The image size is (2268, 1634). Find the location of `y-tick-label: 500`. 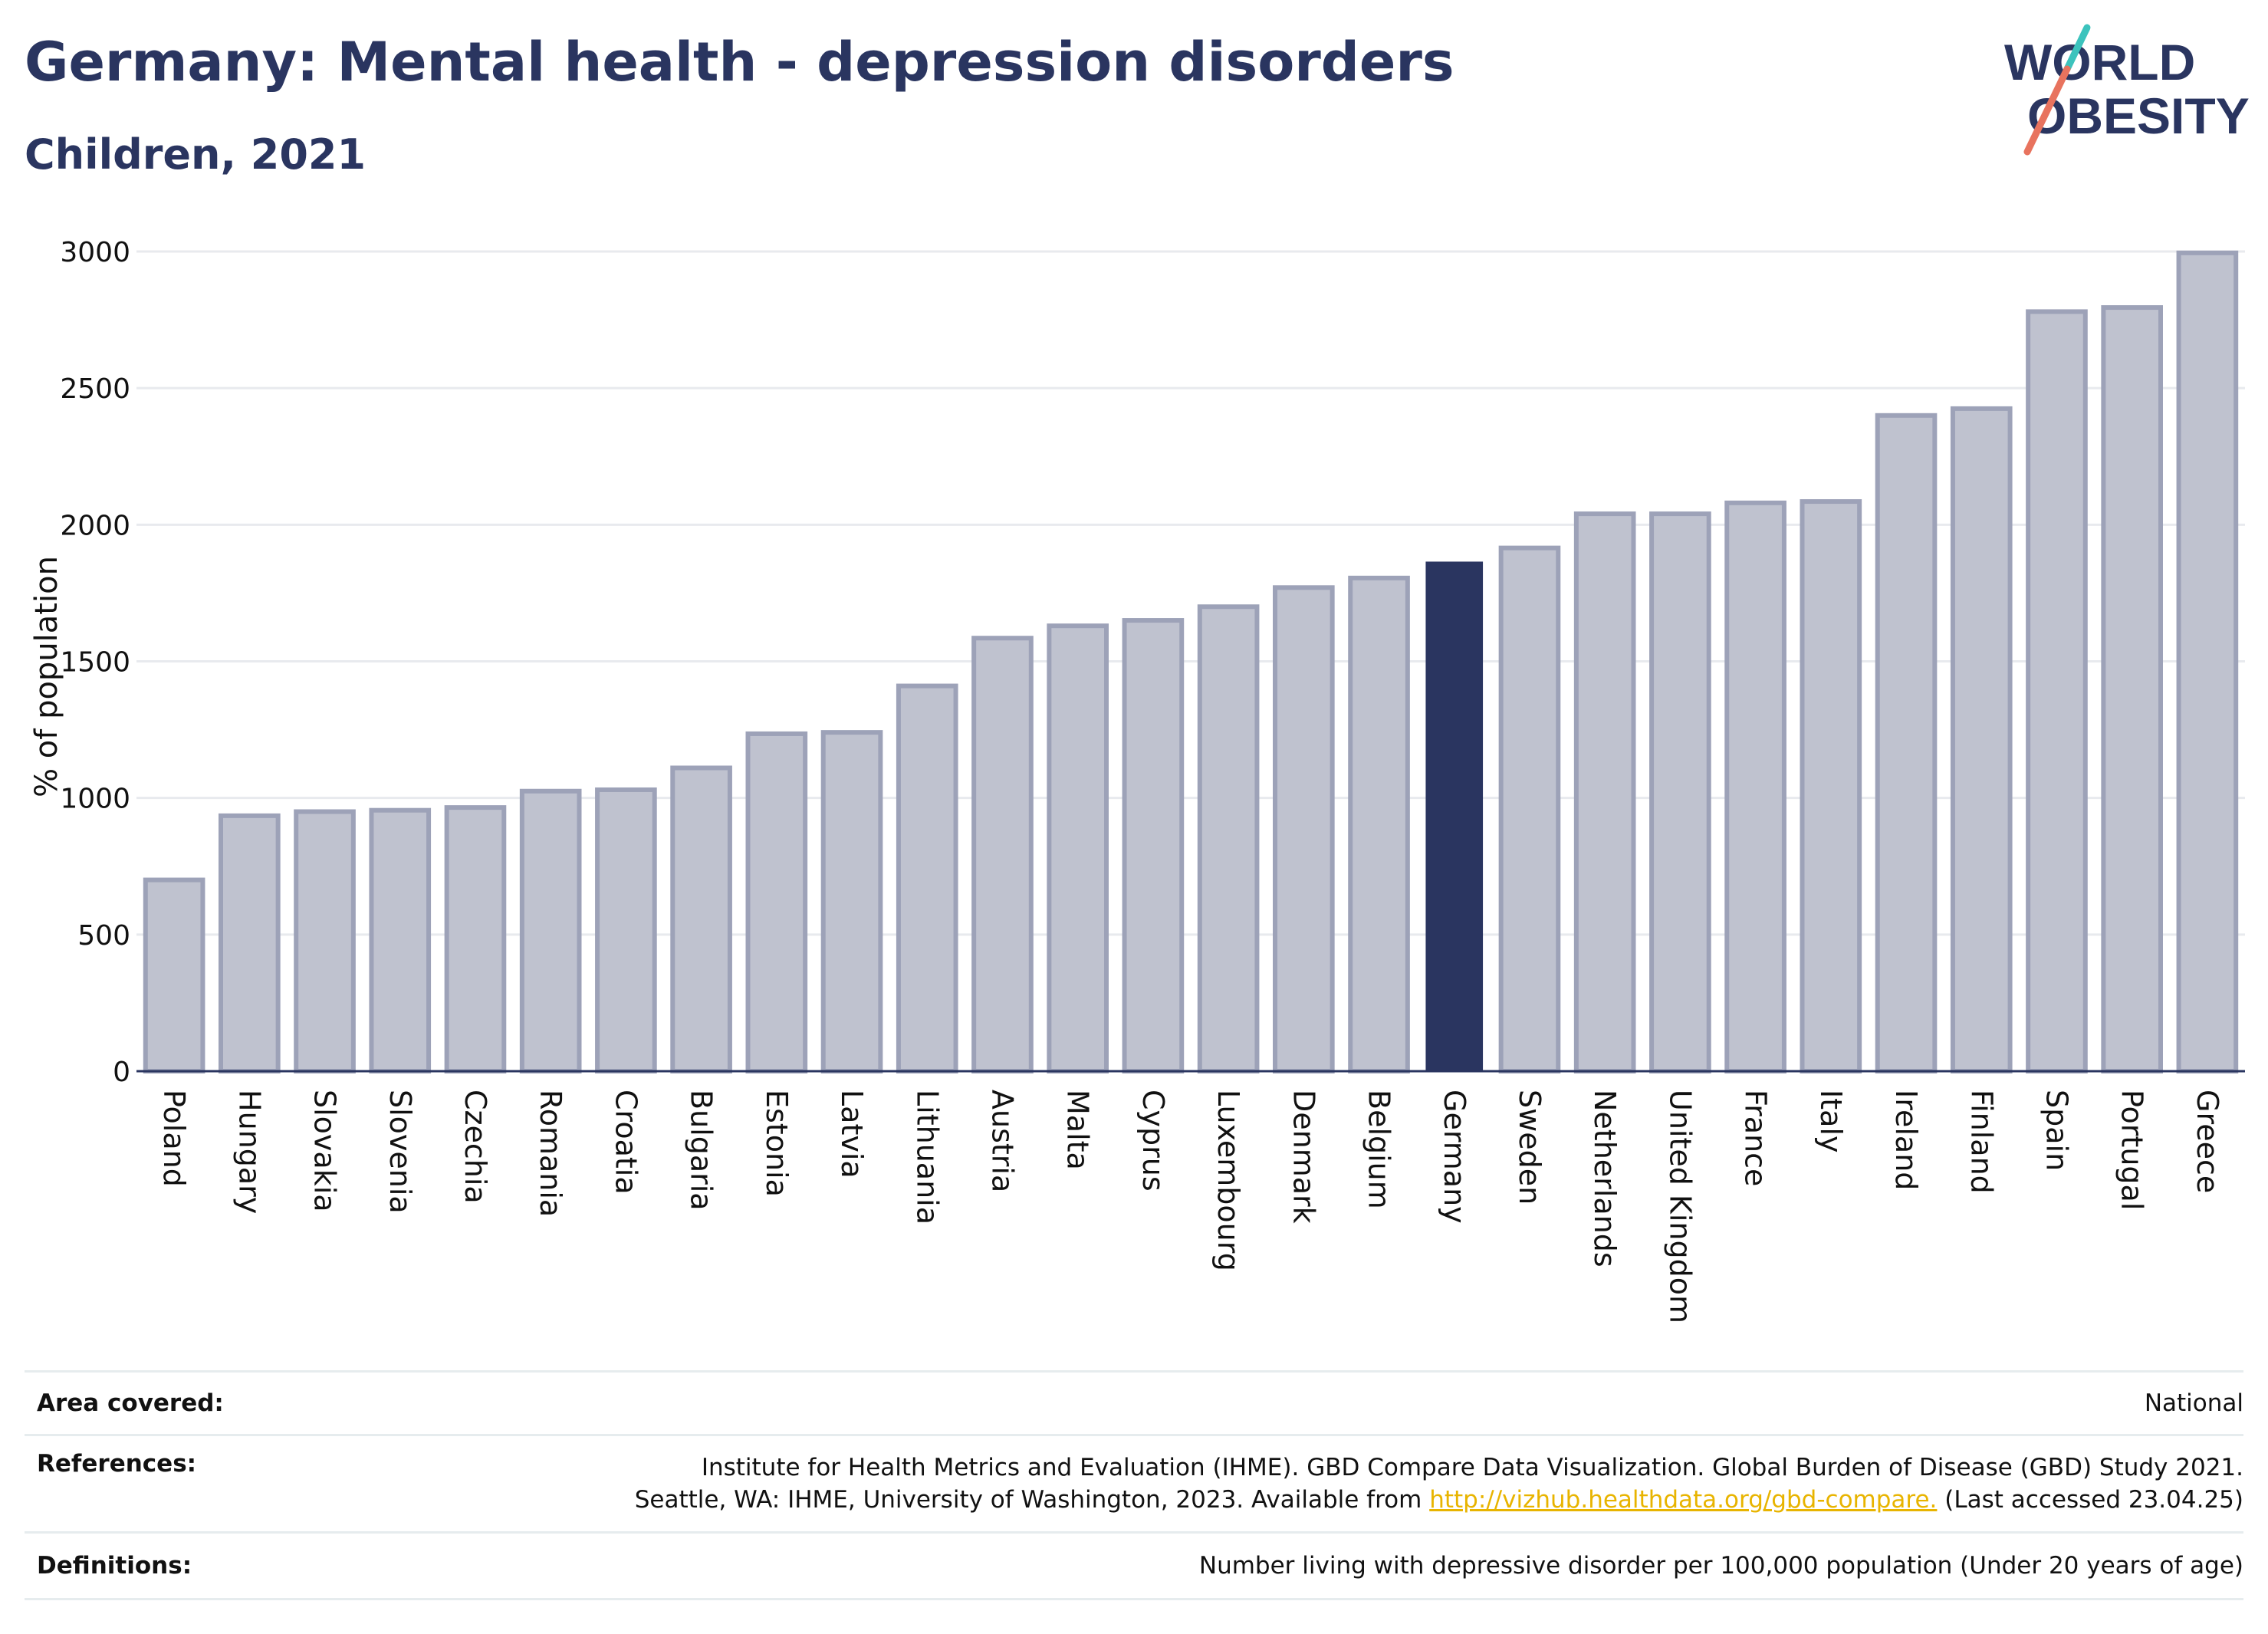

y-tick-label: 500 is located at coordinates (103, 936).